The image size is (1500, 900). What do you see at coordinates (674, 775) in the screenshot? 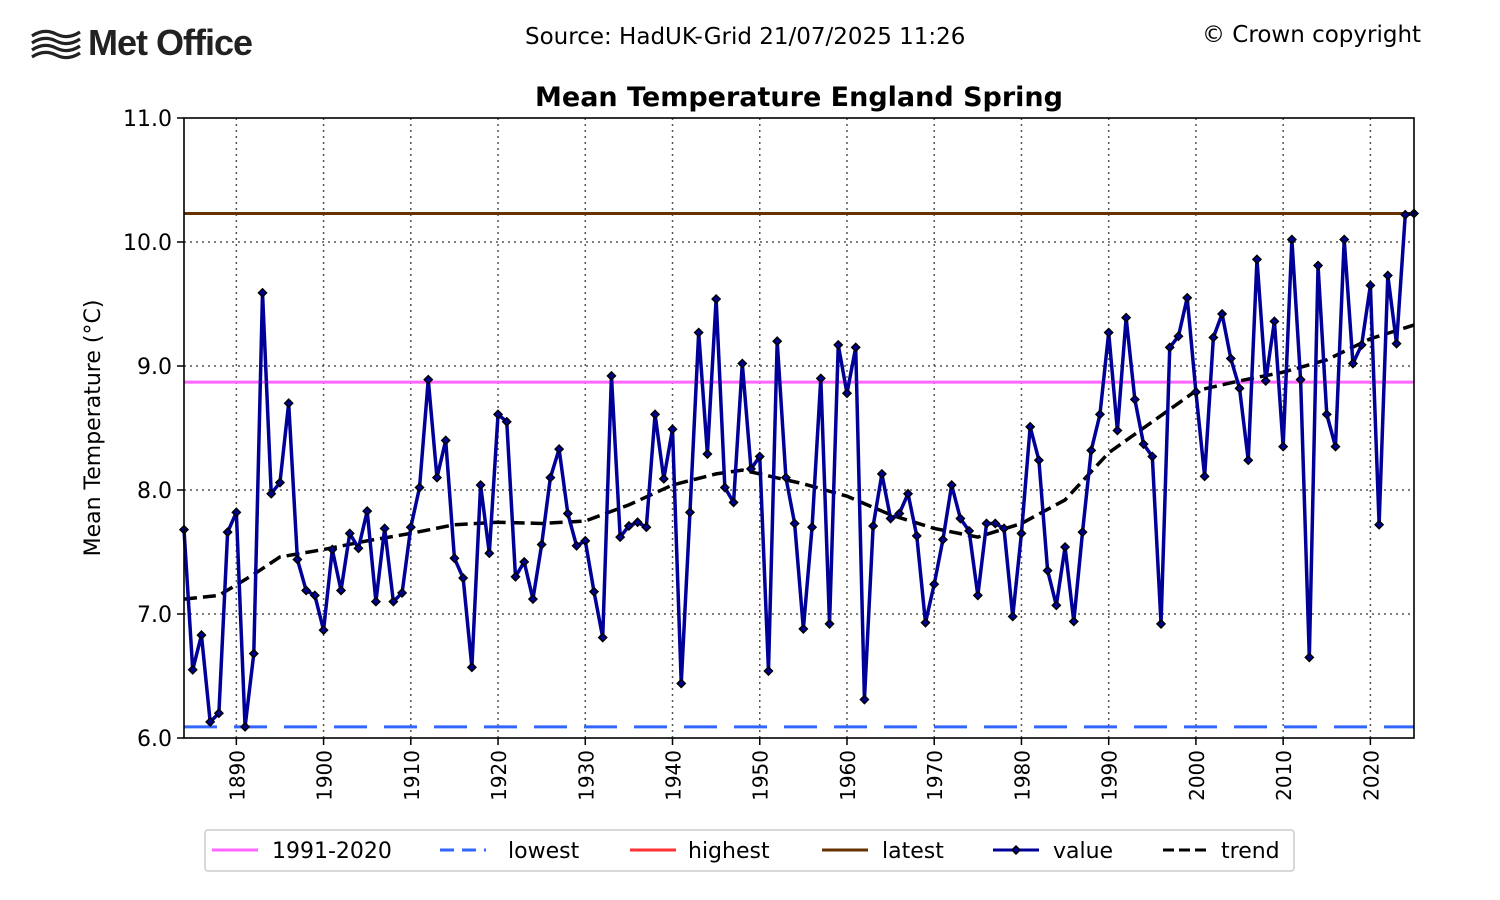
I see `x-tick-label: 1940` at bounding box center [674, 775].